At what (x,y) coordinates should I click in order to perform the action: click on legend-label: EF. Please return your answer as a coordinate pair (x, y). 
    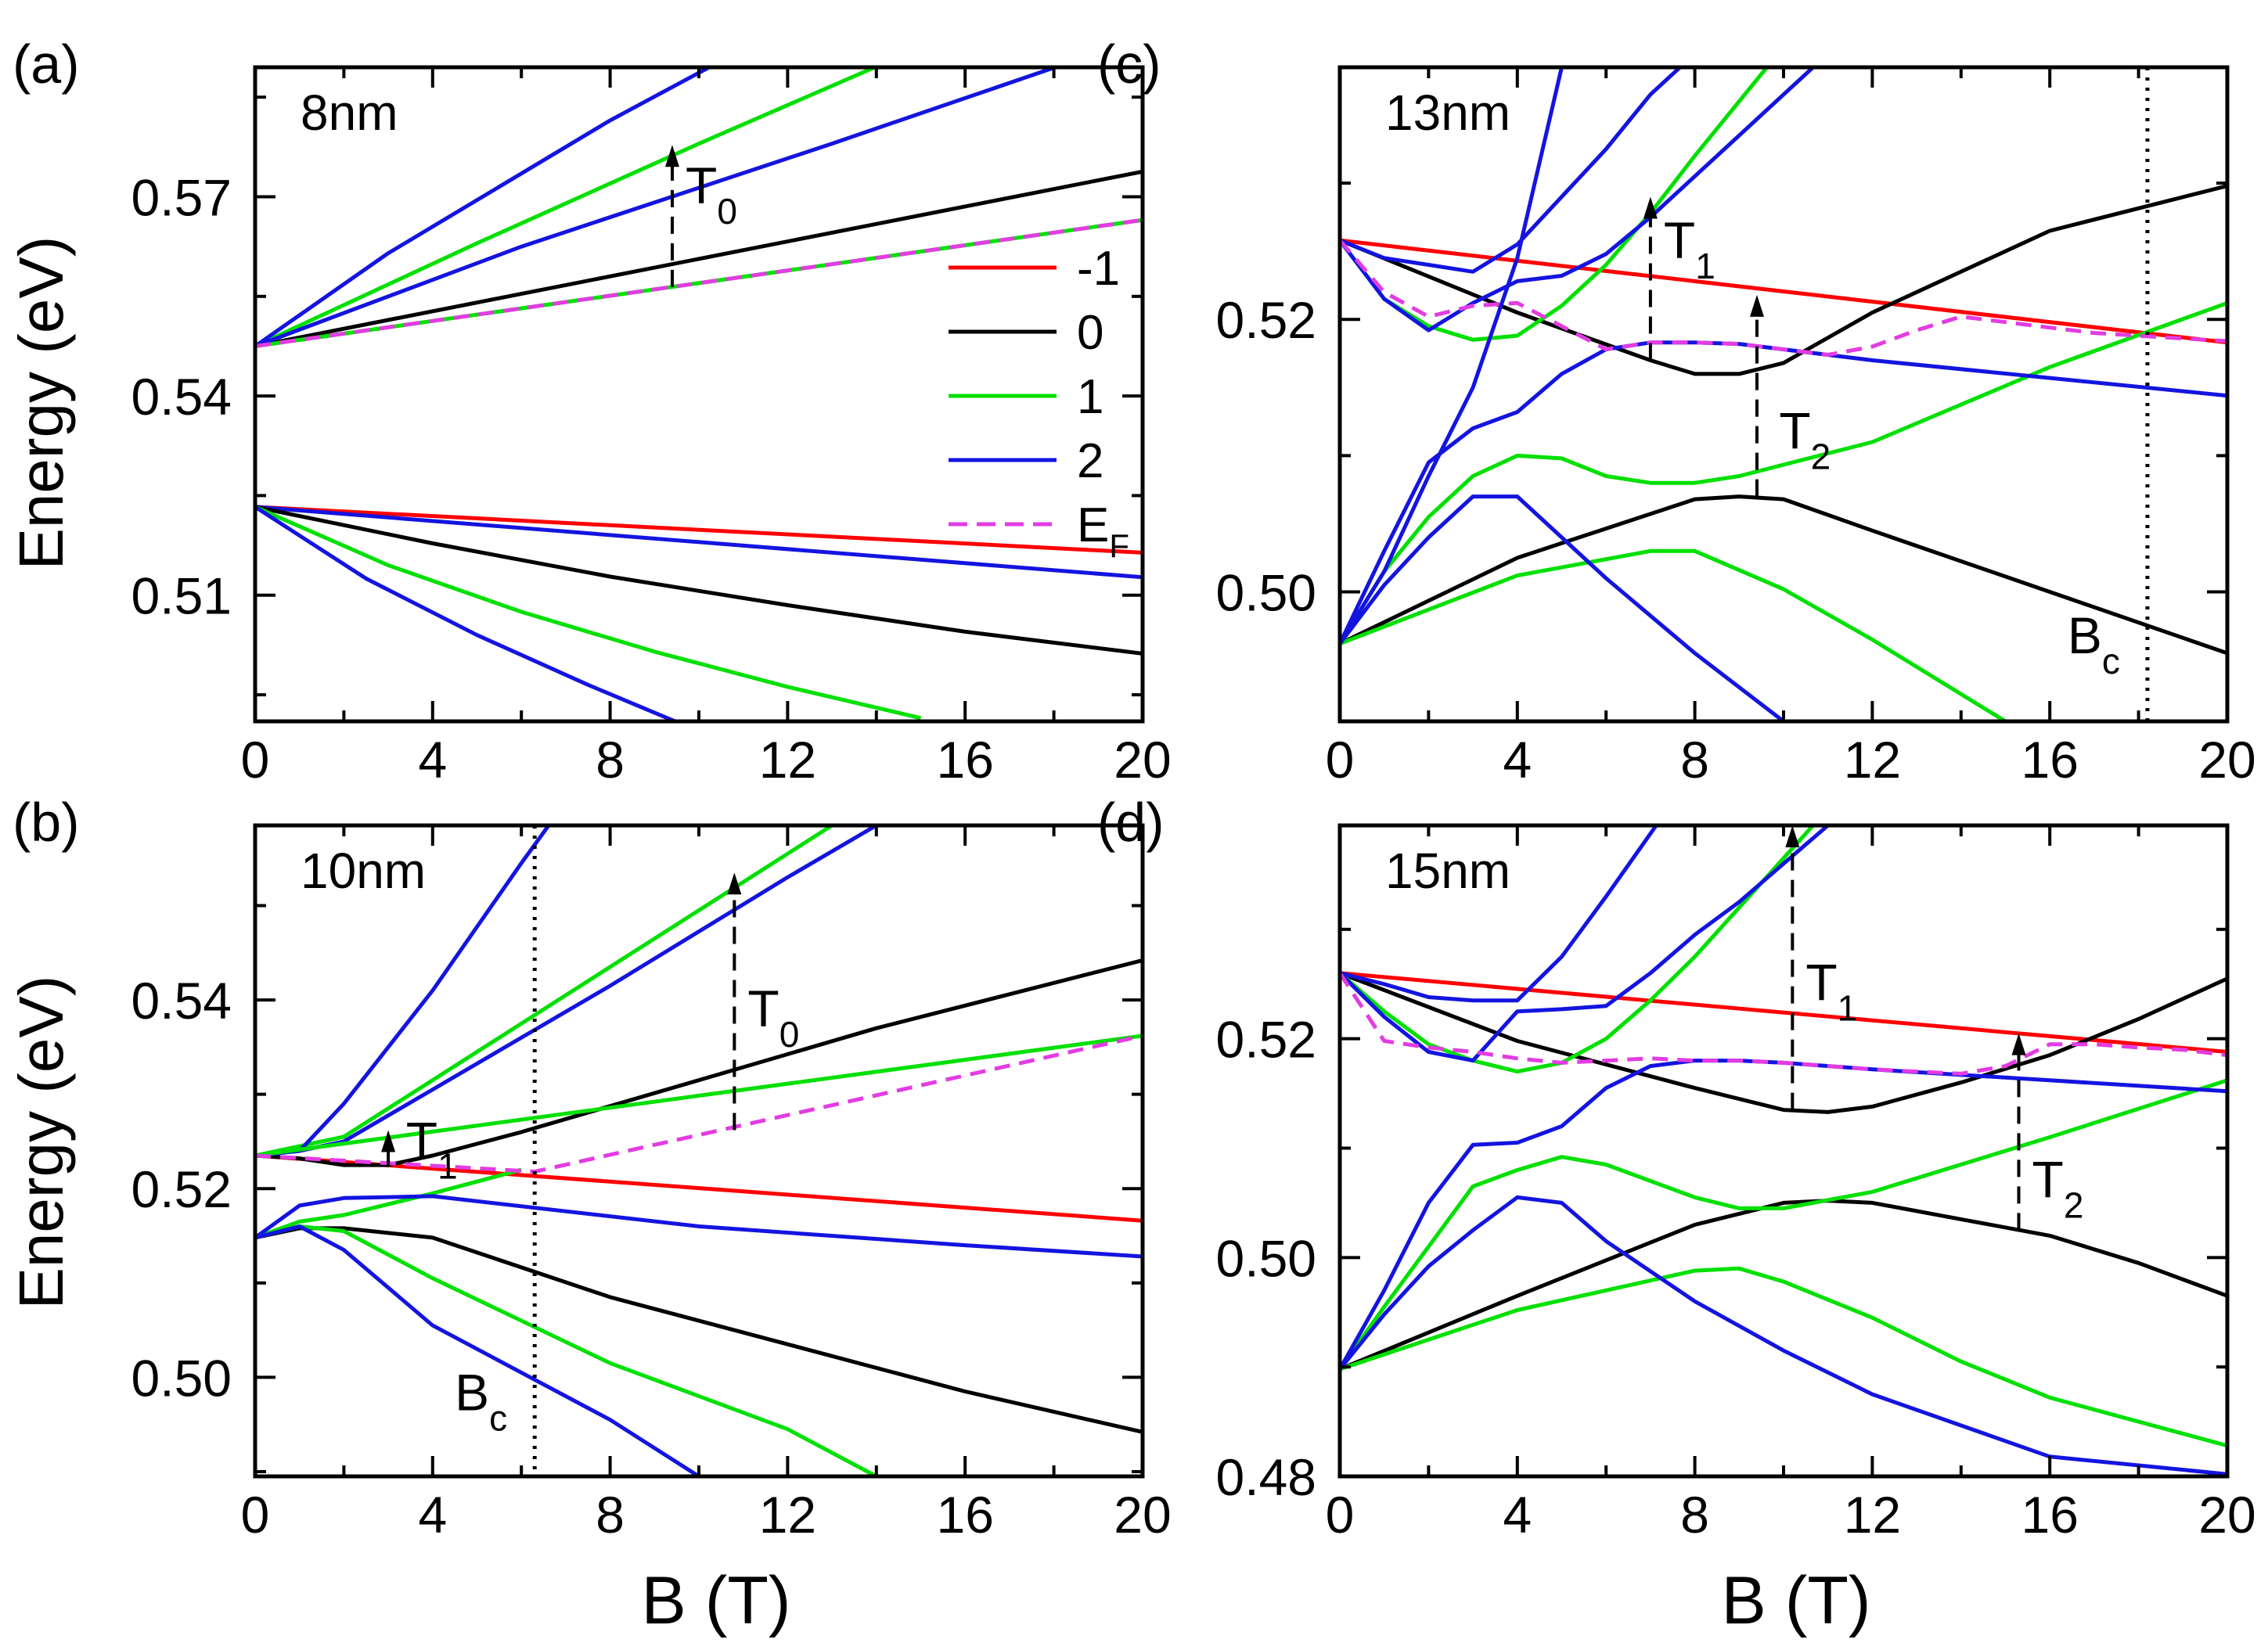
    Looking at the image, I should click on (1103, 531).